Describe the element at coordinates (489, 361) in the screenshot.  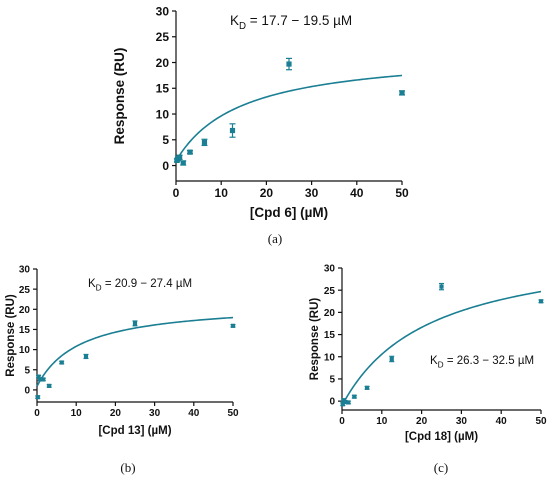
I see `kd-value: = 26.3 − 32.5 µM` at that location.